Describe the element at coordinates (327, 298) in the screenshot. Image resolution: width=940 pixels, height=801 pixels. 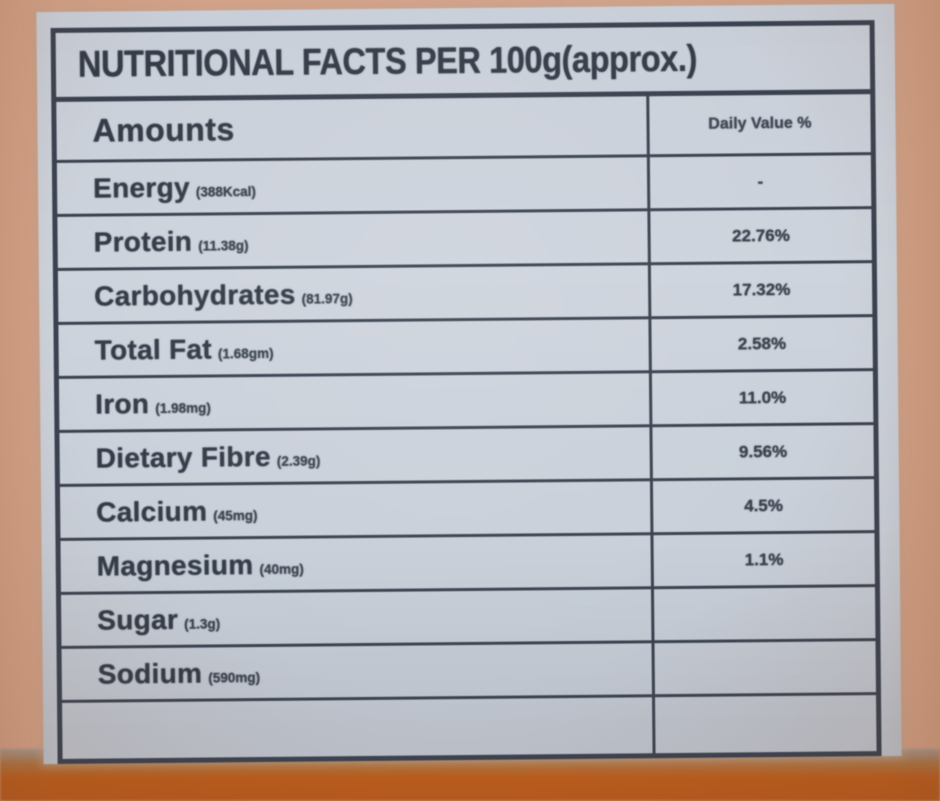
I see `nutrient-quantity: (81.97g)` at that location.